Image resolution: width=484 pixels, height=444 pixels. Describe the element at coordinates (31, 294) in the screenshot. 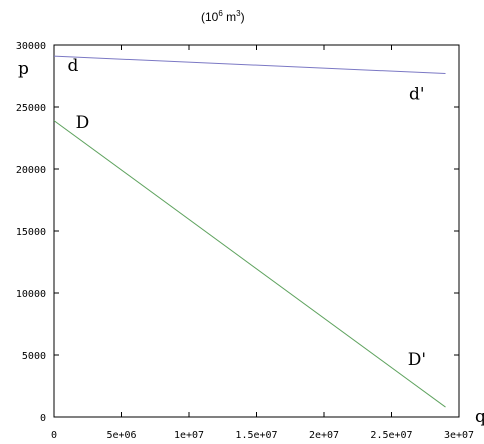

I see `y-tick-label: 10000` at that location.